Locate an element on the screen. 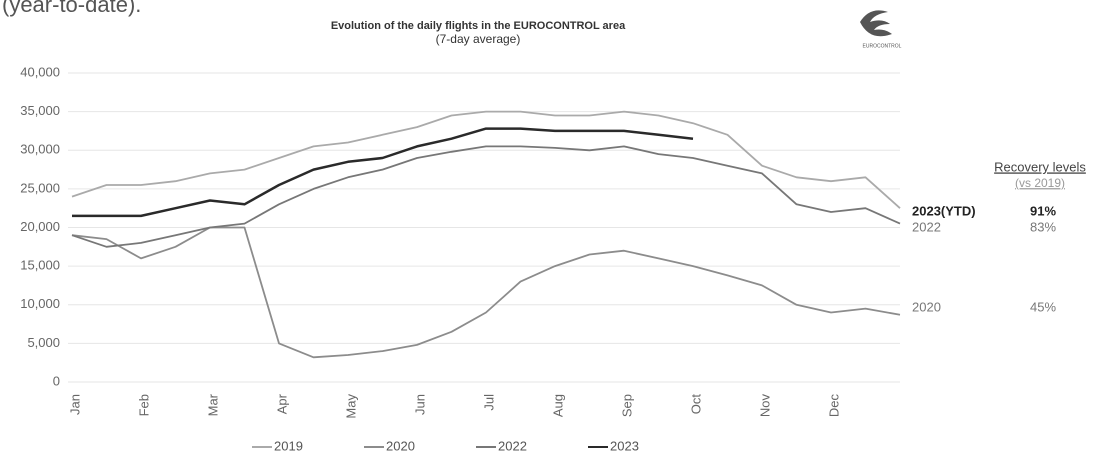  legend-label: 2019 is located at coordinates (288, 445).